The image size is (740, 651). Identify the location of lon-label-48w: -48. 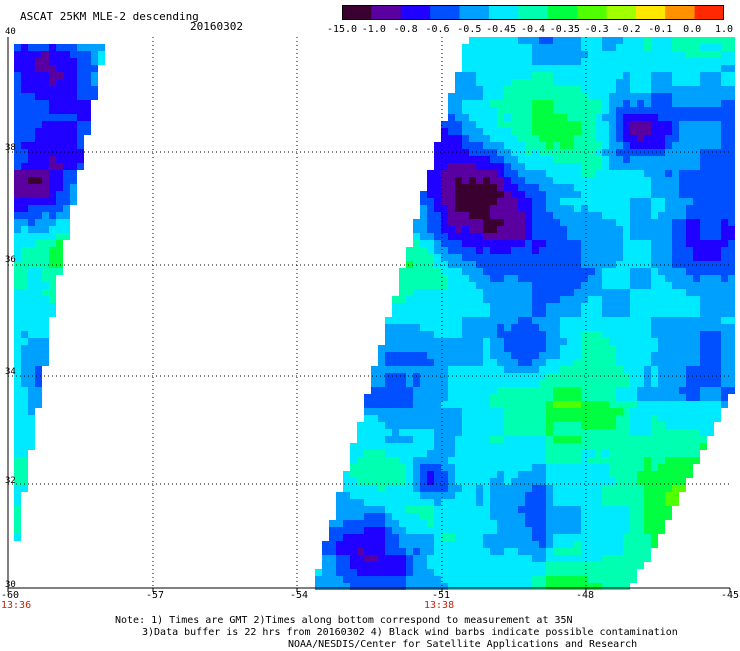
(585, 595).